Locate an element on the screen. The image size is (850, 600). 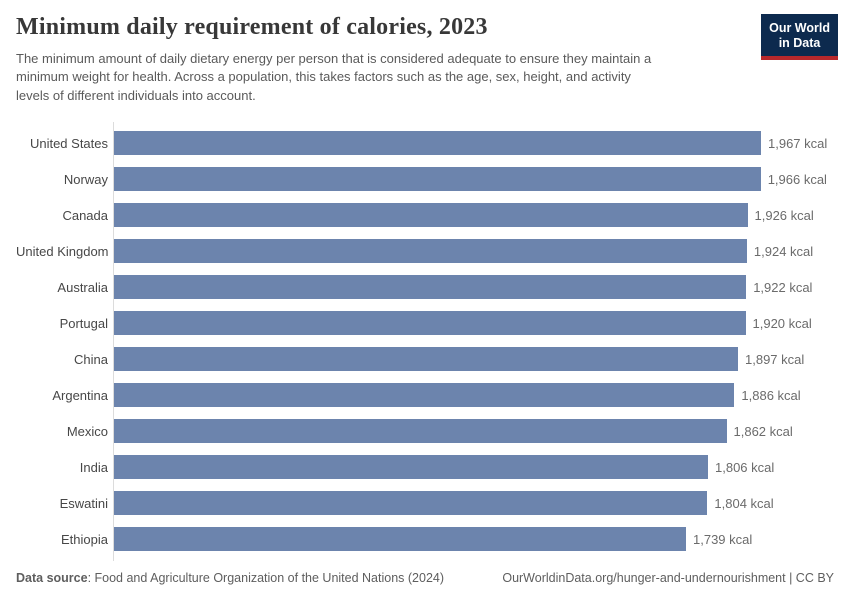
bar-row: United Kingdom 1,924 kcal is located at coordinates (425, 251).